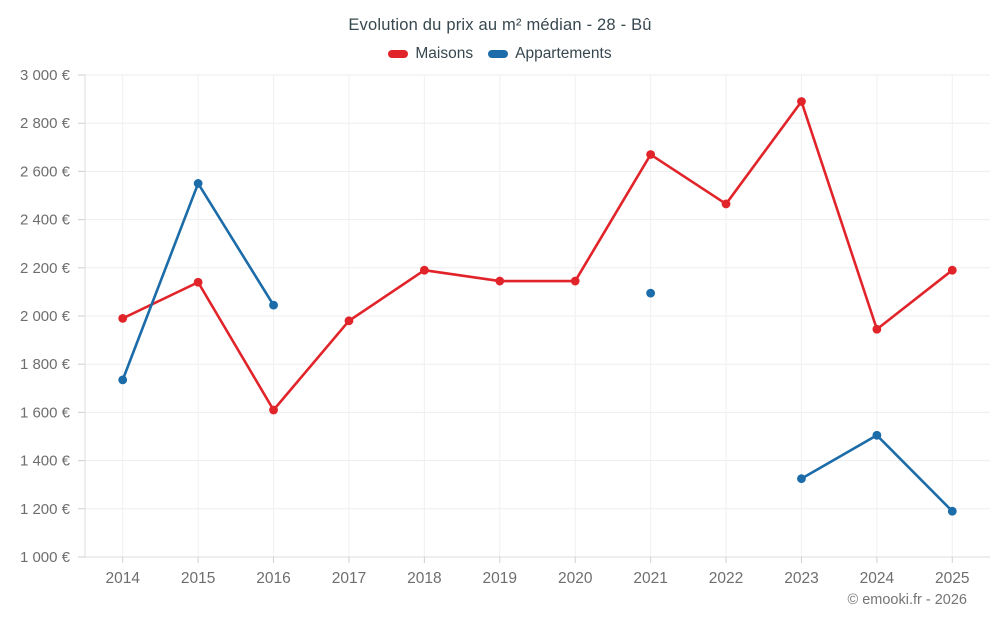  What do you see at coordinates (877, 435) in the screenshot?
I see `data-point-appartements-2024` at bounding box center [877, 435].